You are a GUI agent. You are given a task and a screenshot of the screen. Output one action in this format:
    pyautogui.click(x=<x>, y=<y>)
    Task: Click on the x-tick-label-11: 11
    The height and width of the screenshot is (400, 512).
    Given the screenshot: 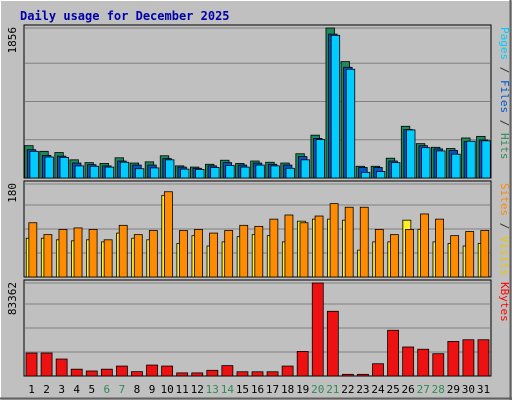 What is the action you would take?
    pyautogui.click(x=182, y=389)
    